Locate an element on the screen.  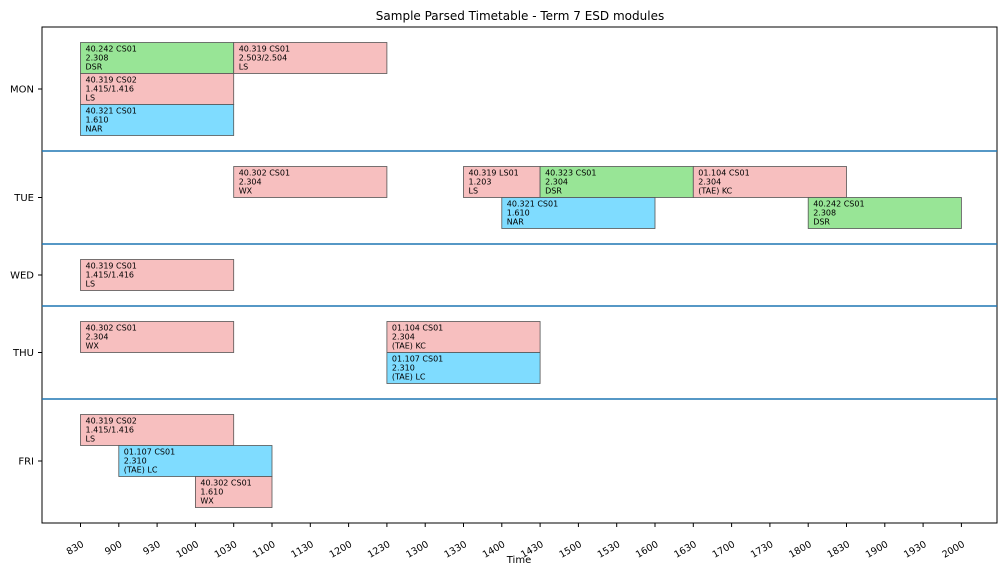
x-tick-label: 1100 is located at coordinates (264, 550).